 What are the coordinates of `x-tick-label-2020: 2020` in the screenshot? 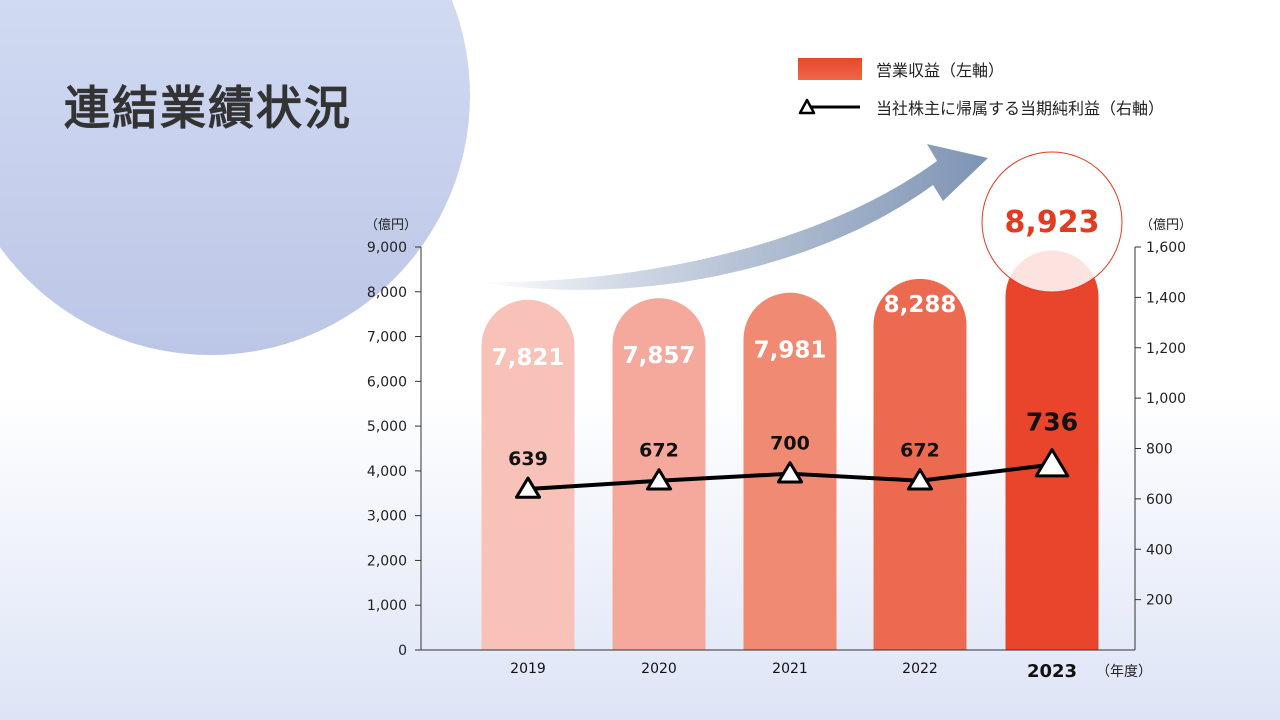 It's located at (659, 669).